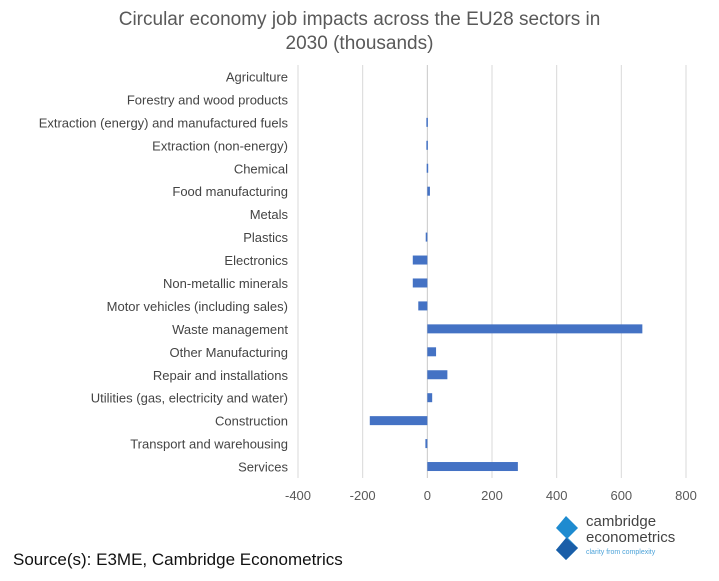 The height and width of the screenshot is (581, 719). I want to click on category-label-1: Forestry and wood products, so click(208, 99).